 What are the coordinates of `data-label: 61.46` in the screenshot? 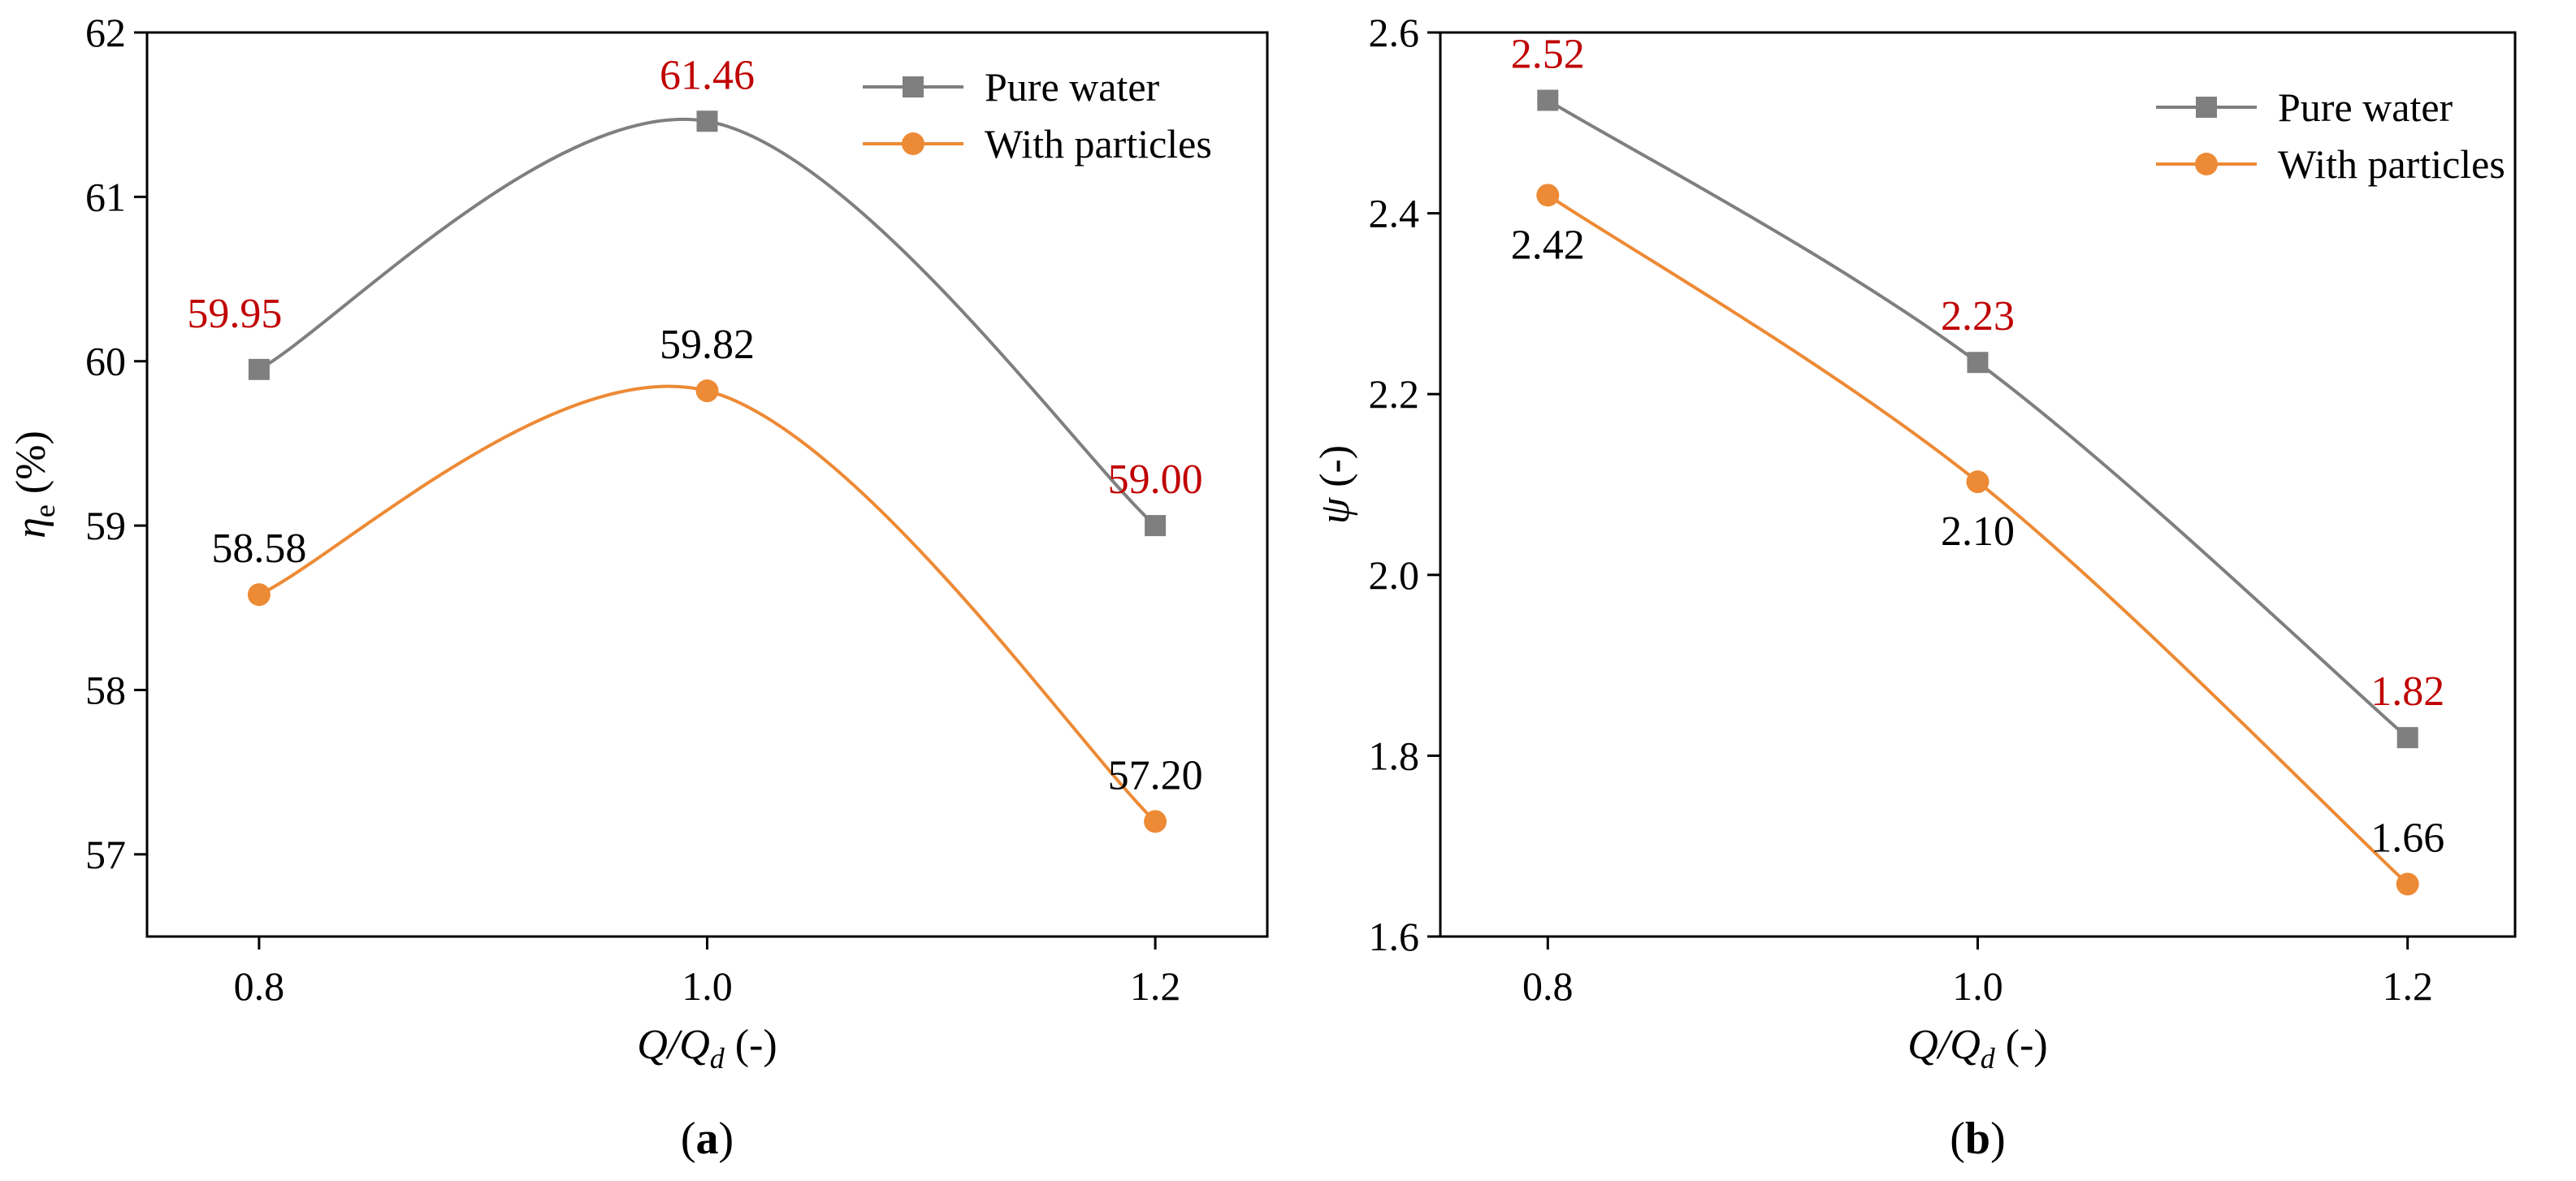 It's located at (707, 75).